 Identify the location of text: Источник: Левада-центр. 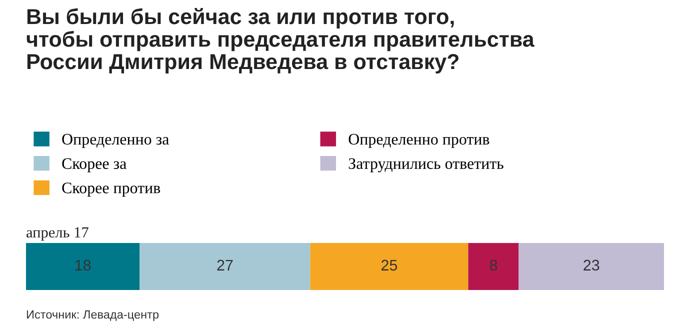
(92, 315).